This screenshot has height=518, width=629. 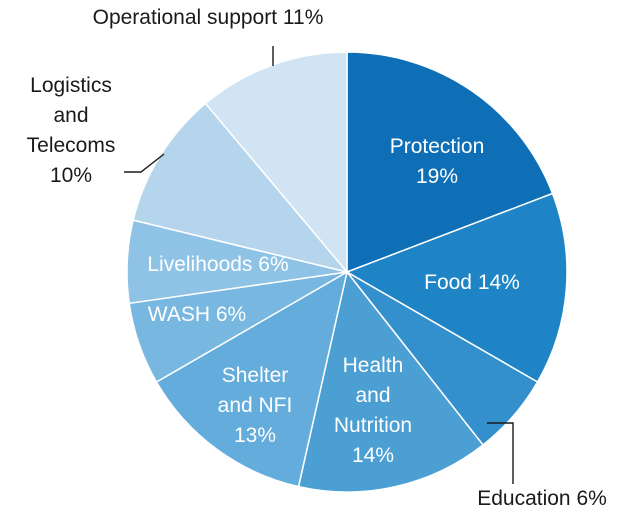 I want to click on slice-label-food: Food 14%, so click(x=472, y=282).